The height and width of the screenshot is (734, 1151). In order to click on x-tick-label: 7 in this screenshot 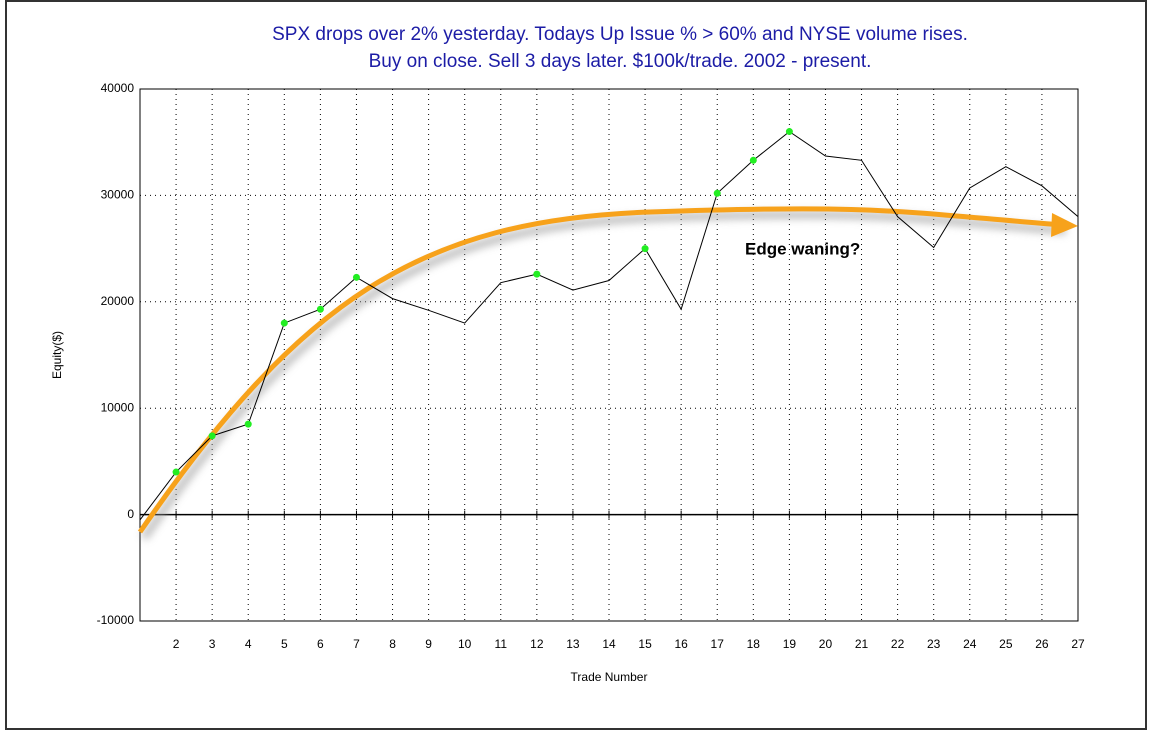, I will do `click(356, 644)`.